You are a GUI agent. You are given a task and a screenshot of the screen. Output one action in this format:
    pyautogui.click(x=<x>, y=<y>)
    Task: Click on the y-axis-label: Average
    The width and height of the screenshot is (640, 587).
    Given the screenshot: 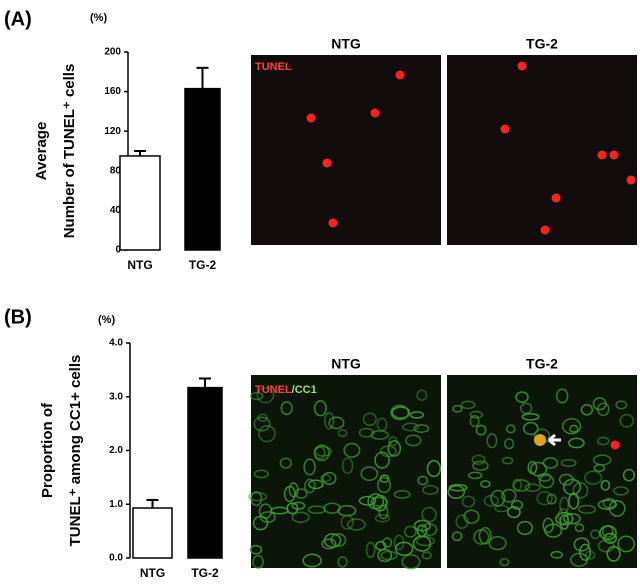 What is the action you would take?
    pyautogui.click(x=41, y=151)
    